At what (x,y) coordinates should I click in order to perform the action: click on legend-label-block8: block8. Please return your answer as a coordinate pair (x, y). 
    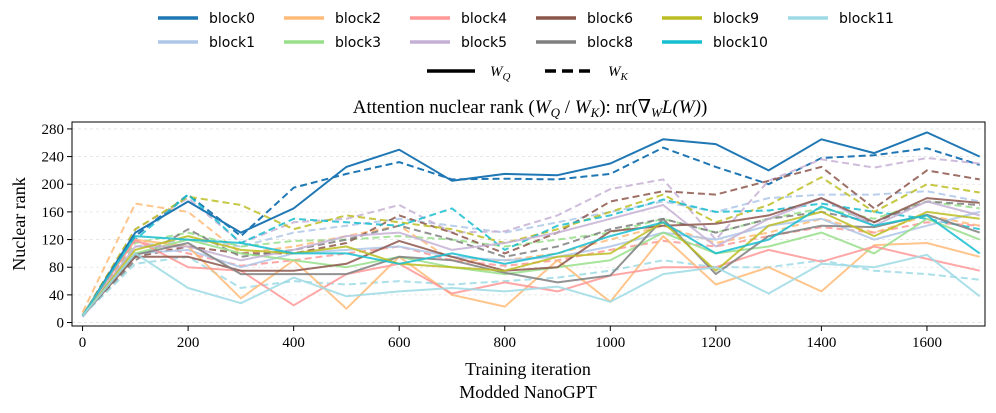
    Looking at the image, I should click on (610, 43).